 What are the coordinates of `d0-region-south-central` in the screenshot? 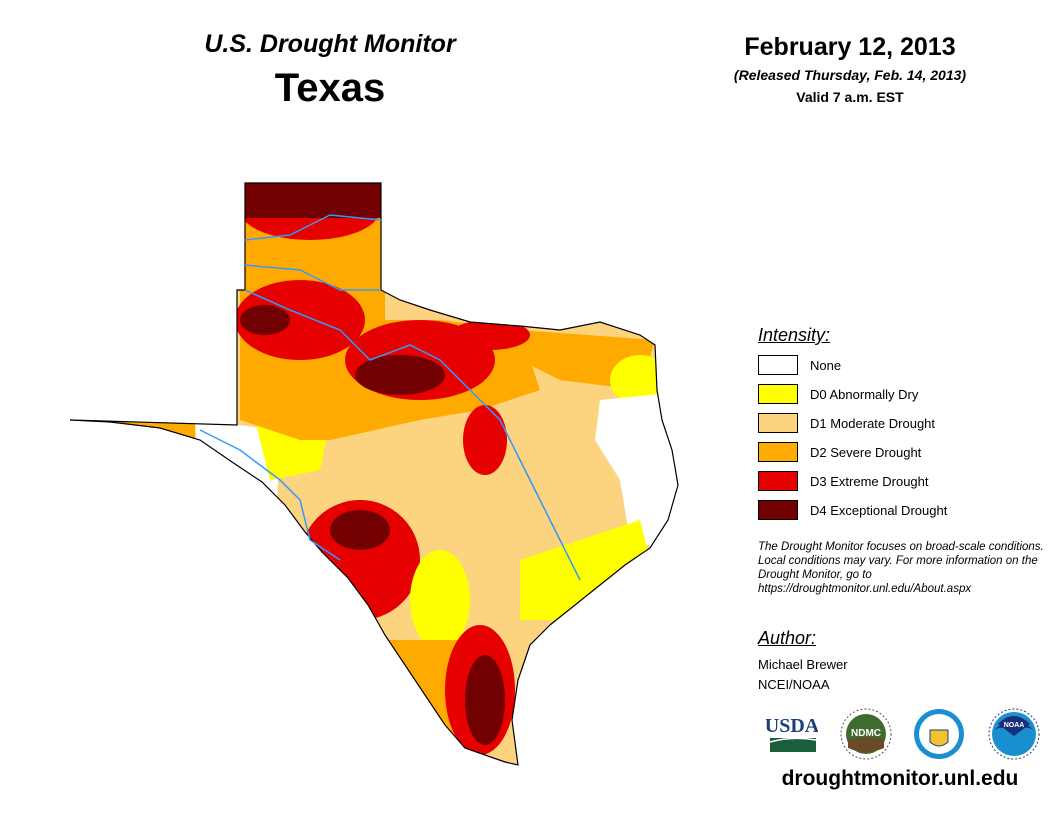 It's located at (440, 600).